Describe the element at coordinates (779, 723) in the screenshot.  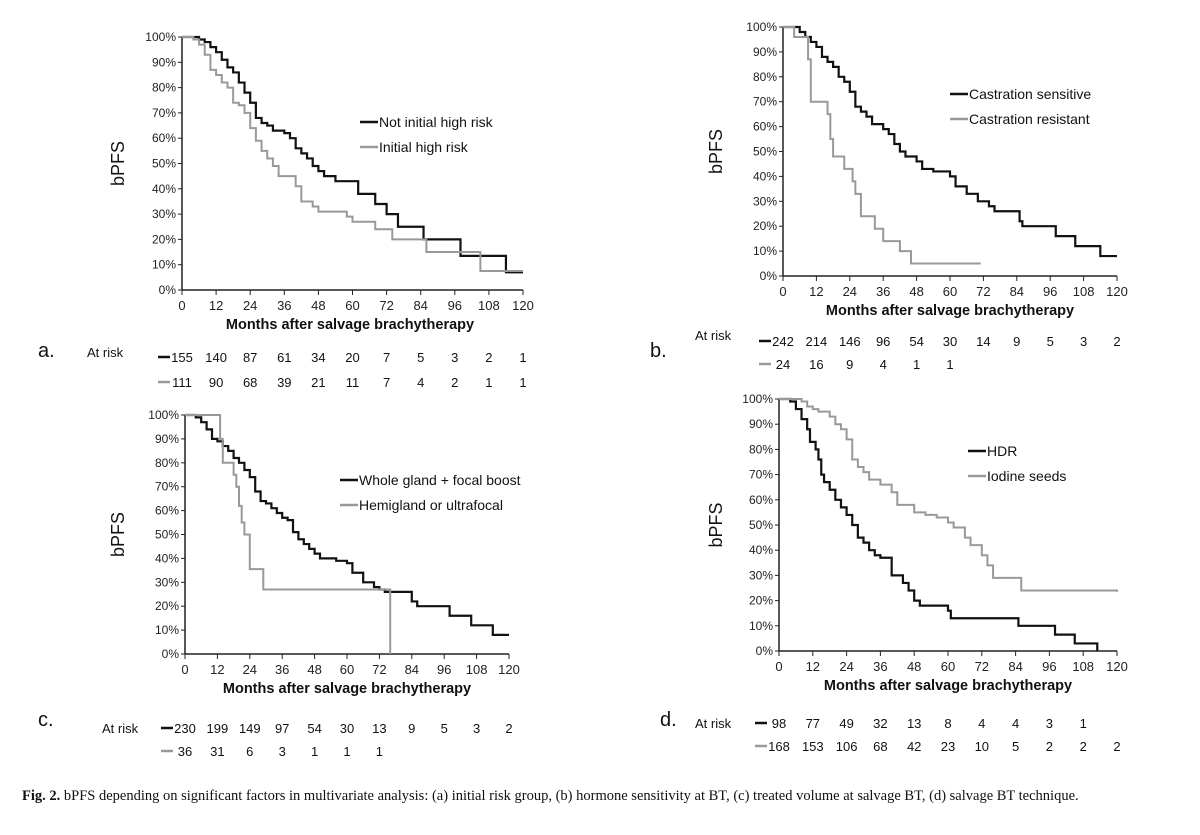
I see `at-risk-count: 98` at that location.